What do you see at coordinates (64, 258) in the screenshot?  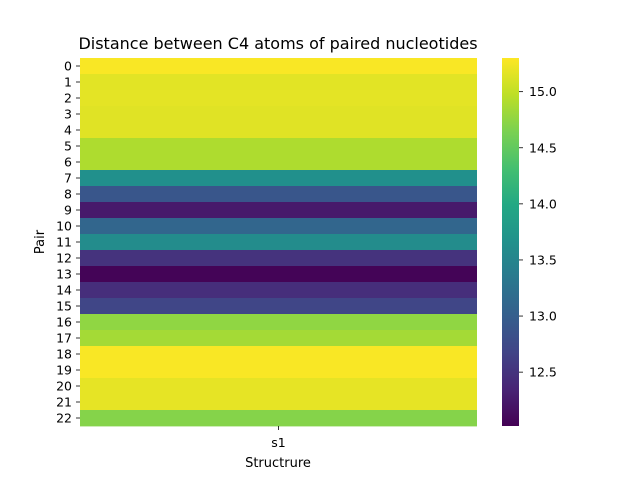 I see `y-tick-label: 12` at bounding box center [64, 258].